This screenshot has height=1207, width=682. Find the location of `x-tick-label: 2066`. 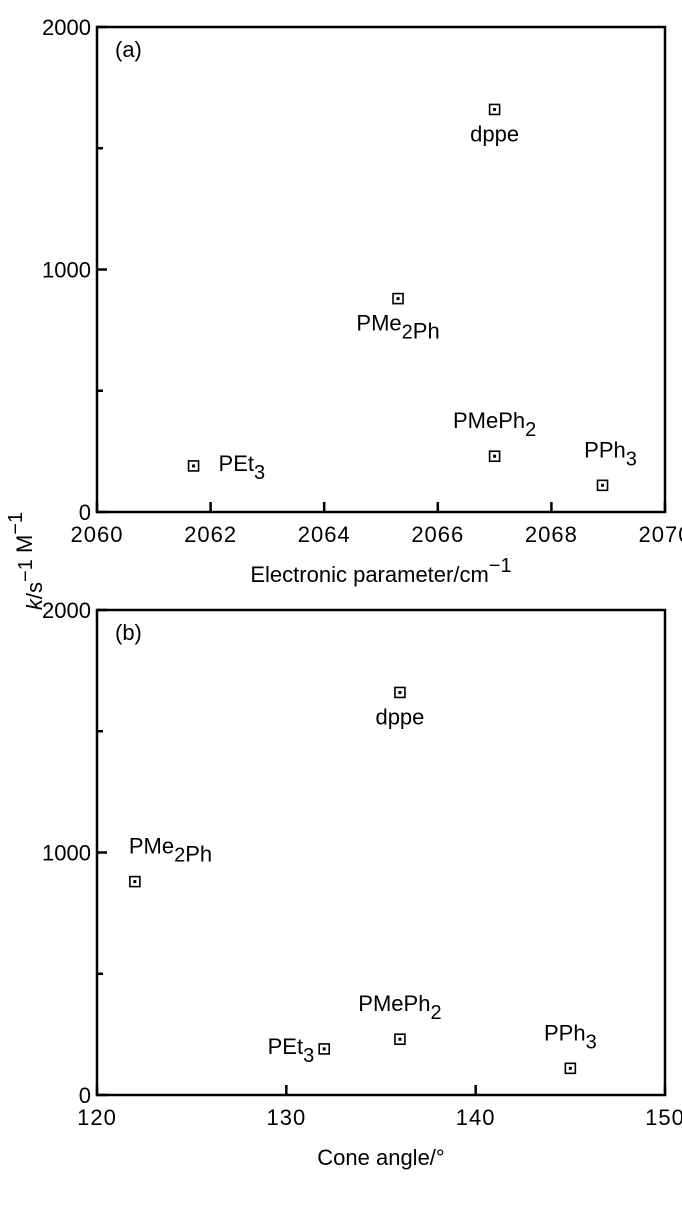

x-tick-label: 2066 is located at coordinates (437, 534).